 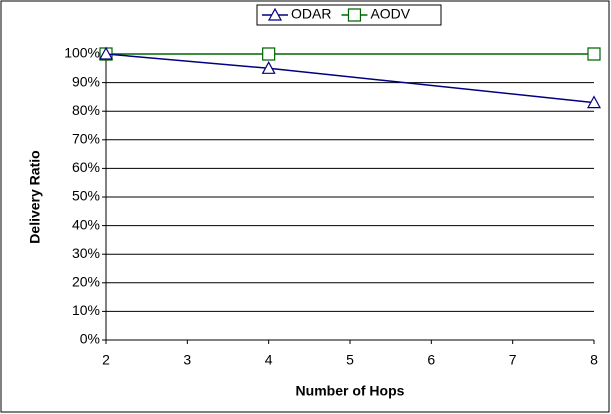 I want to click on y-tick-label: 100%, so click(x=82, y=53).